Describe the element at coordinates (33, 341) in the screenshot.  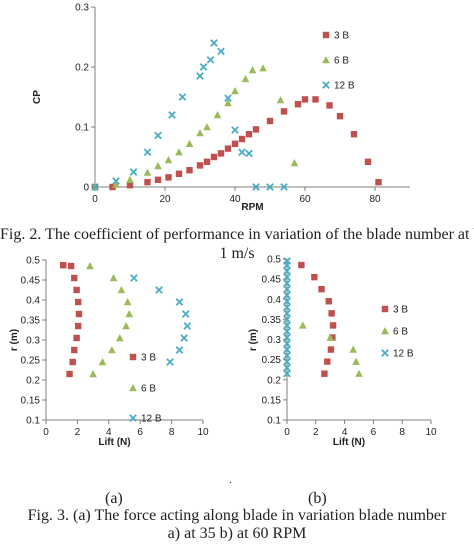
I see `lift35-y-tick-label: 0.3` at that location.